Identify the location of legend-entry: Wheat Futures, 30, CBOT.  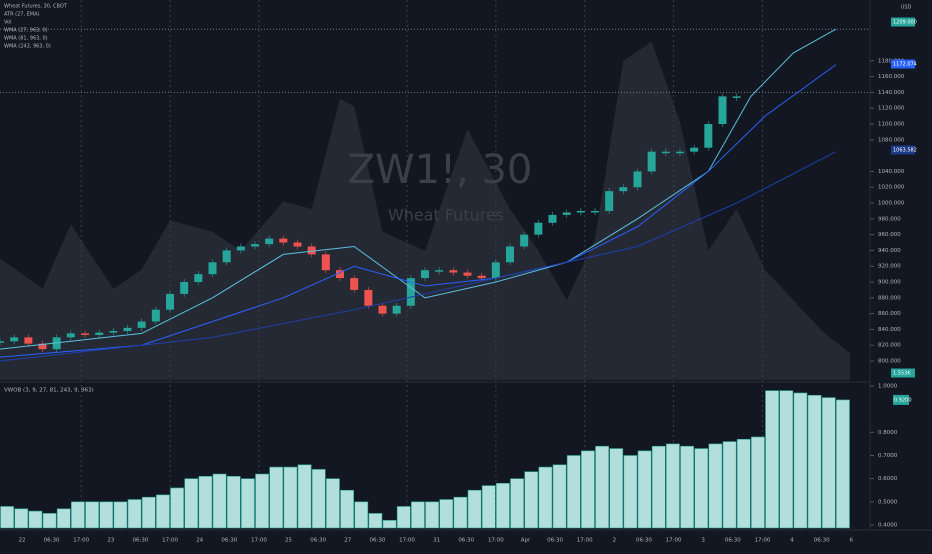
(36, 7).